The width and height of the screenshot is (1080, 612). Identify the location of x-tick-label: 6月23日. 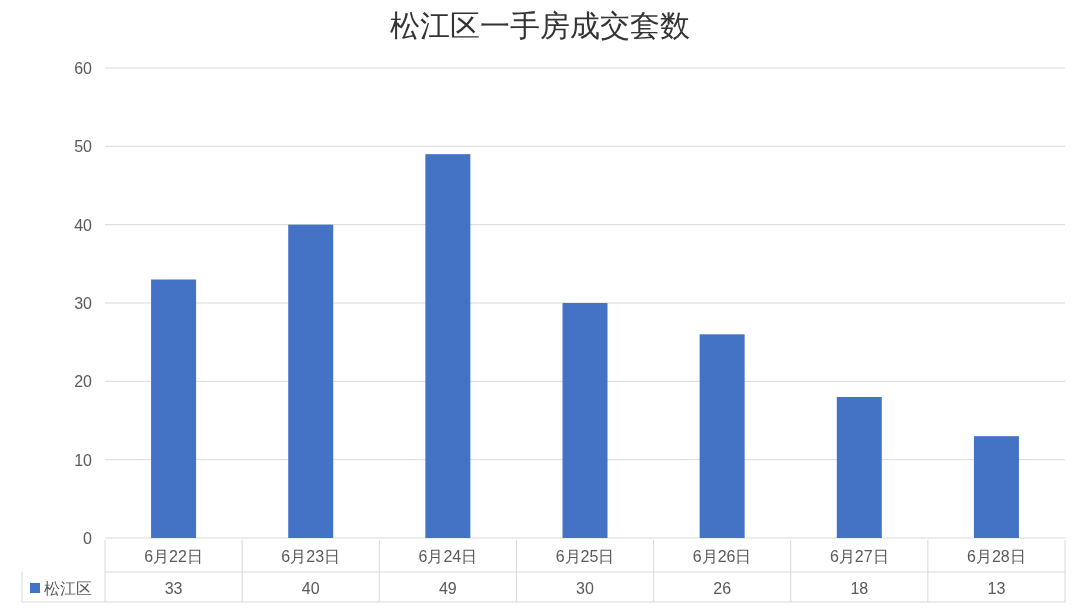
(311, 556).